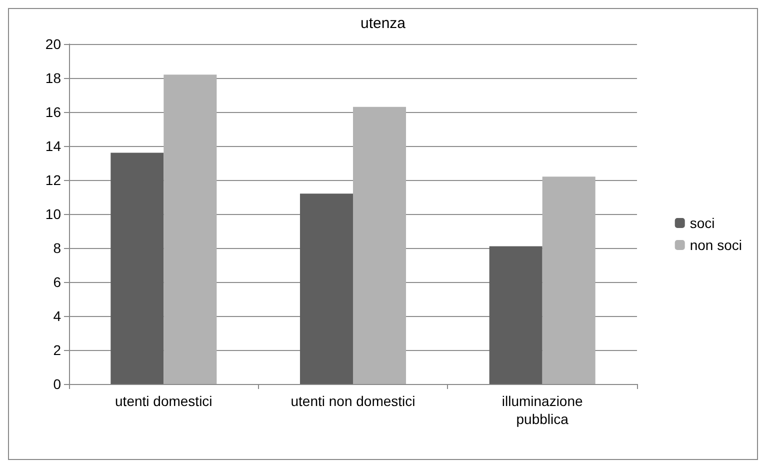  Describe the element at coordinates (57, 384) in the screenshot. I see `y-tick-label: 0` at that location.